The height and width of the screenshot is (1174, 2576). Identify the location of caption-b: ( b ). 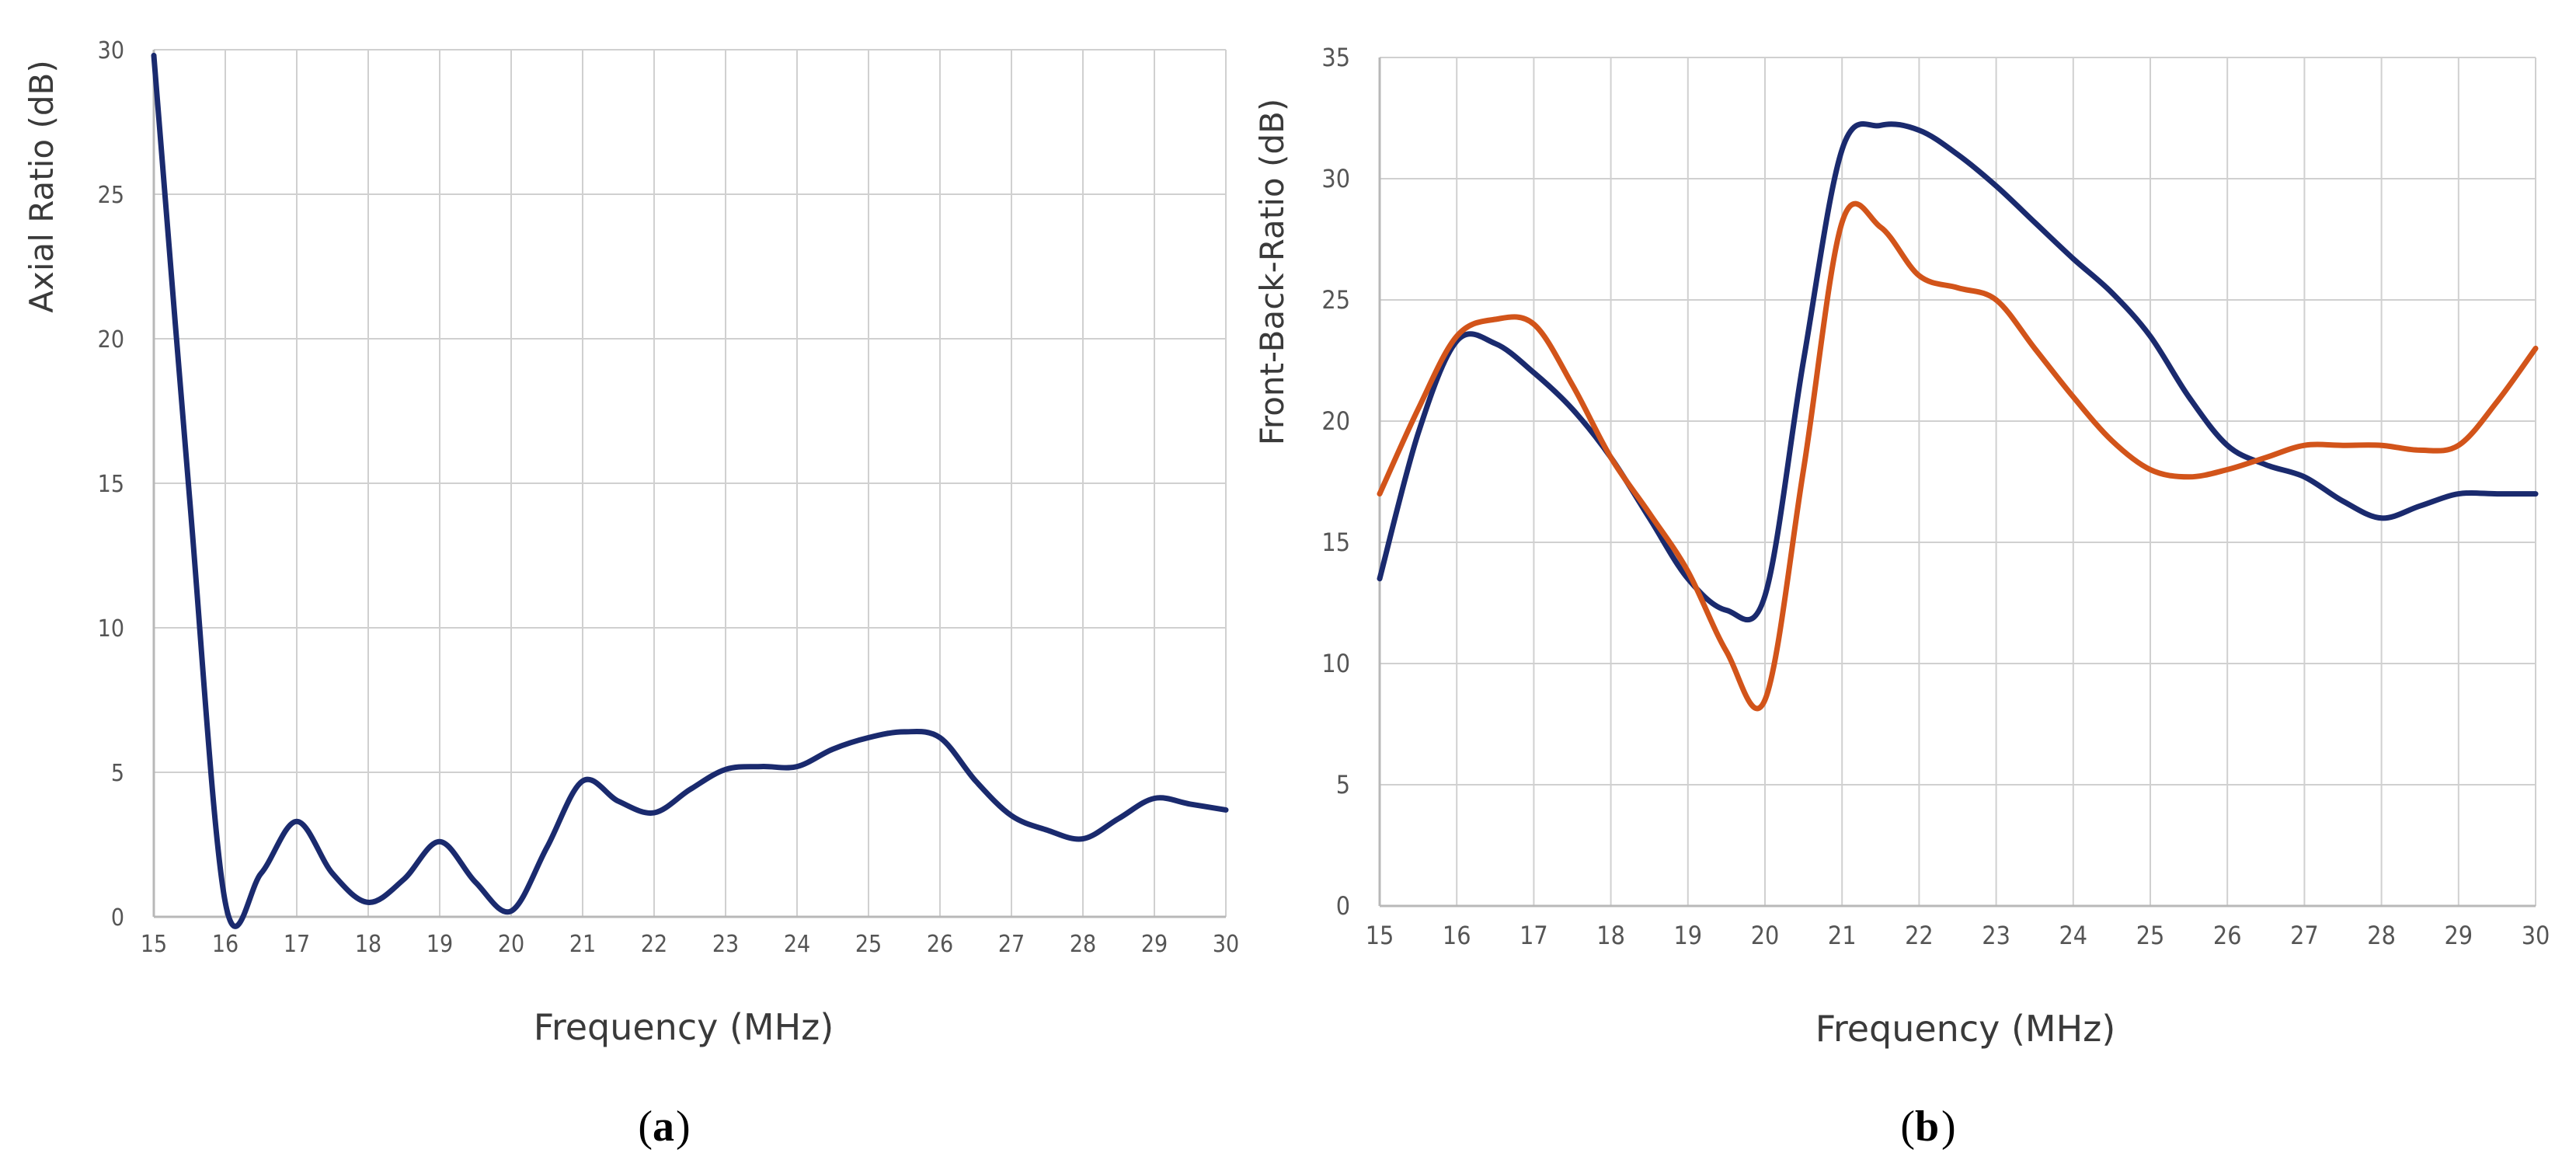
(1927, 1127).